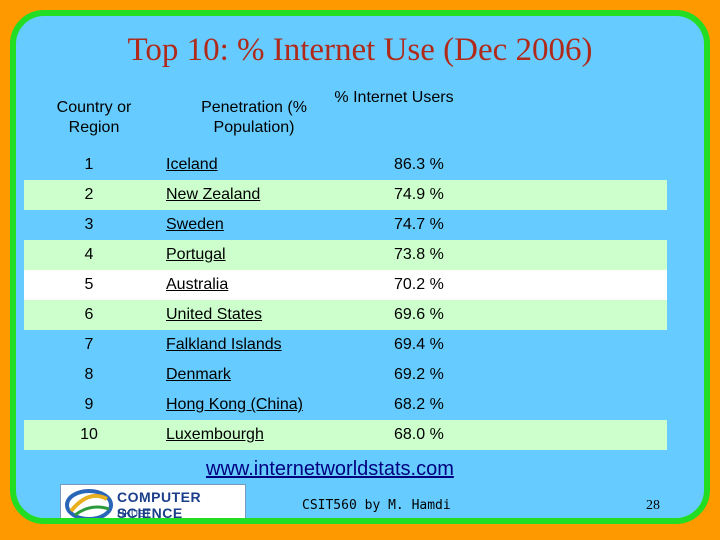  What do you see at coordinates (192, 164) in the screenshot?
I see `country-link: Iceland` at bounding box center [192, 164].